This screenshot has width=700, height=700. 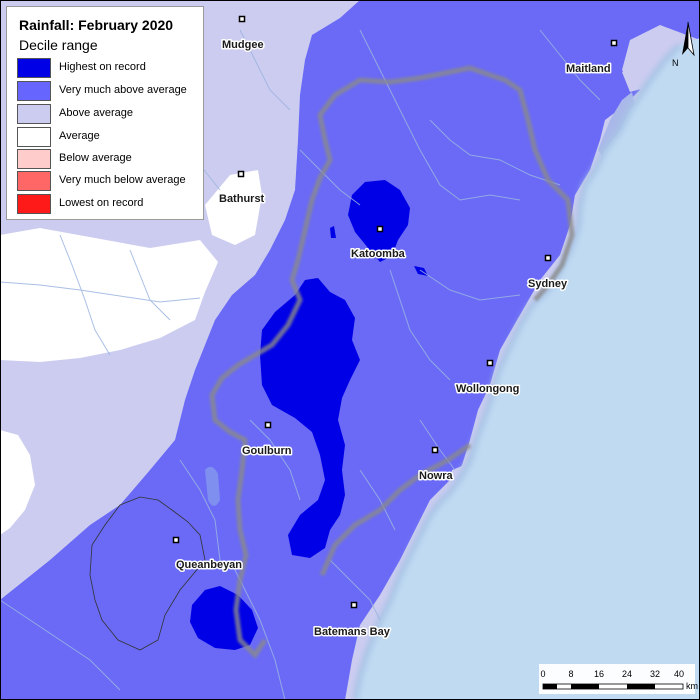 What do you see at coordinates (378, 254) in the screenshot?
I see `town-label-katoomba: Katoomba` at bounding box center [378, 254].